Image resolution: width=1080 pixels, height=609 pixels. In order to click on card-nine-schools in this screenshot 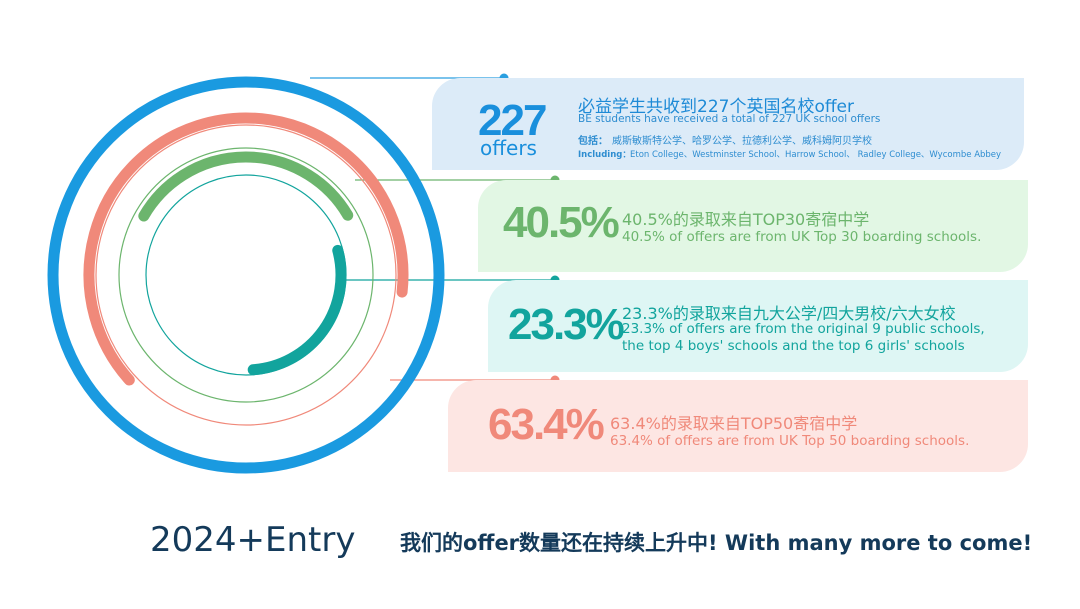, I will do `click(758, 326)`.